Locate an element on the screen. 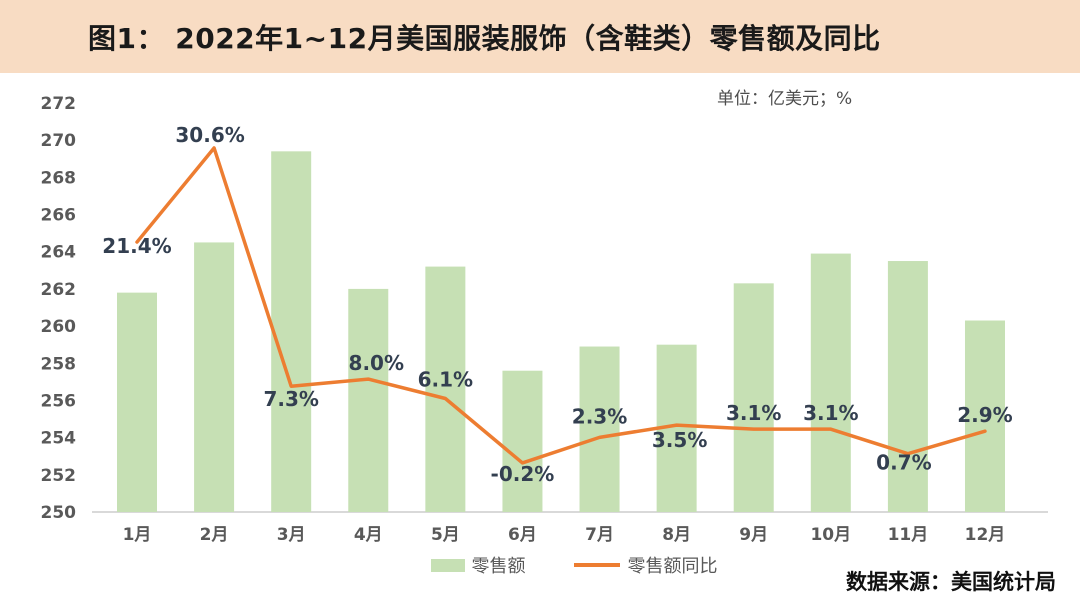 This screenshot has width=1080, height=608. line-legend-swatch is located at coordinates (596, 565).